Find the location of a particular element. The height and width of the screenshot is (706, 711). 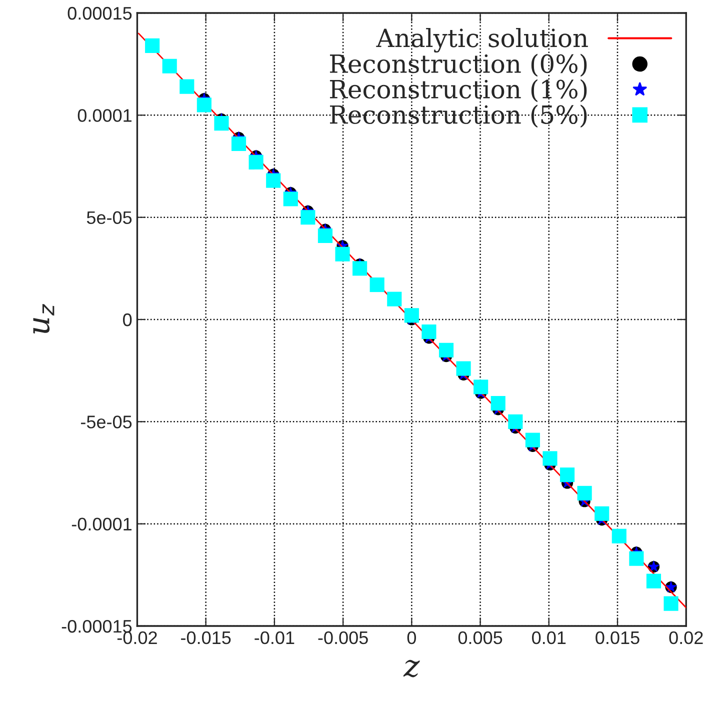

x-tick-label: -0.005 is located at coordinates (343, 637).